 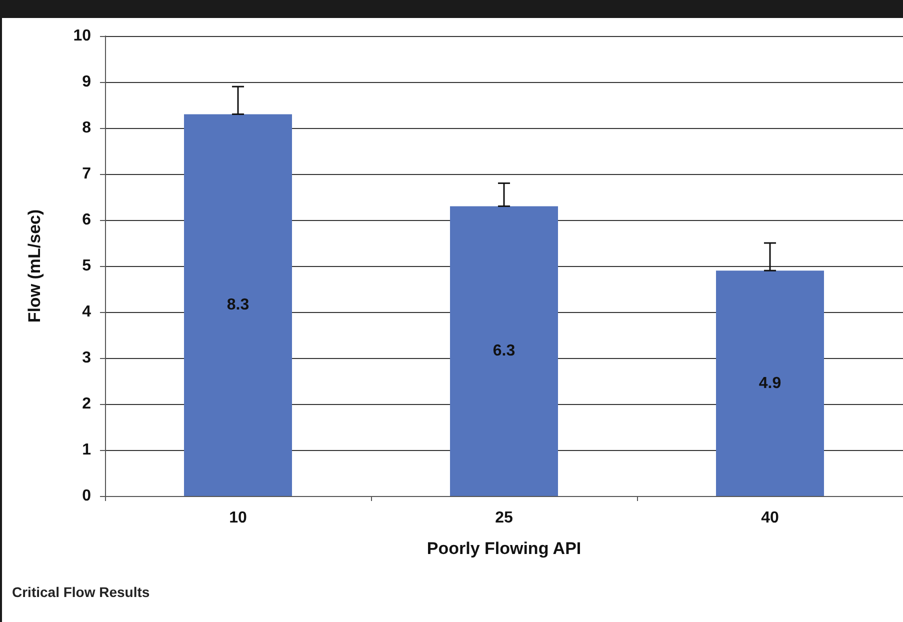 I want to click on y-tick-label: 5, so click(x=87, y=266).